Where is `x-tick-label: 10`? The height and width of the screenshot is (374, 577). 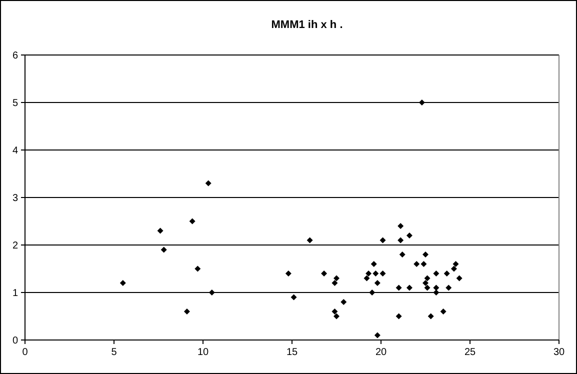 x-tick-label: 10 is located at coordinates (203, 352).